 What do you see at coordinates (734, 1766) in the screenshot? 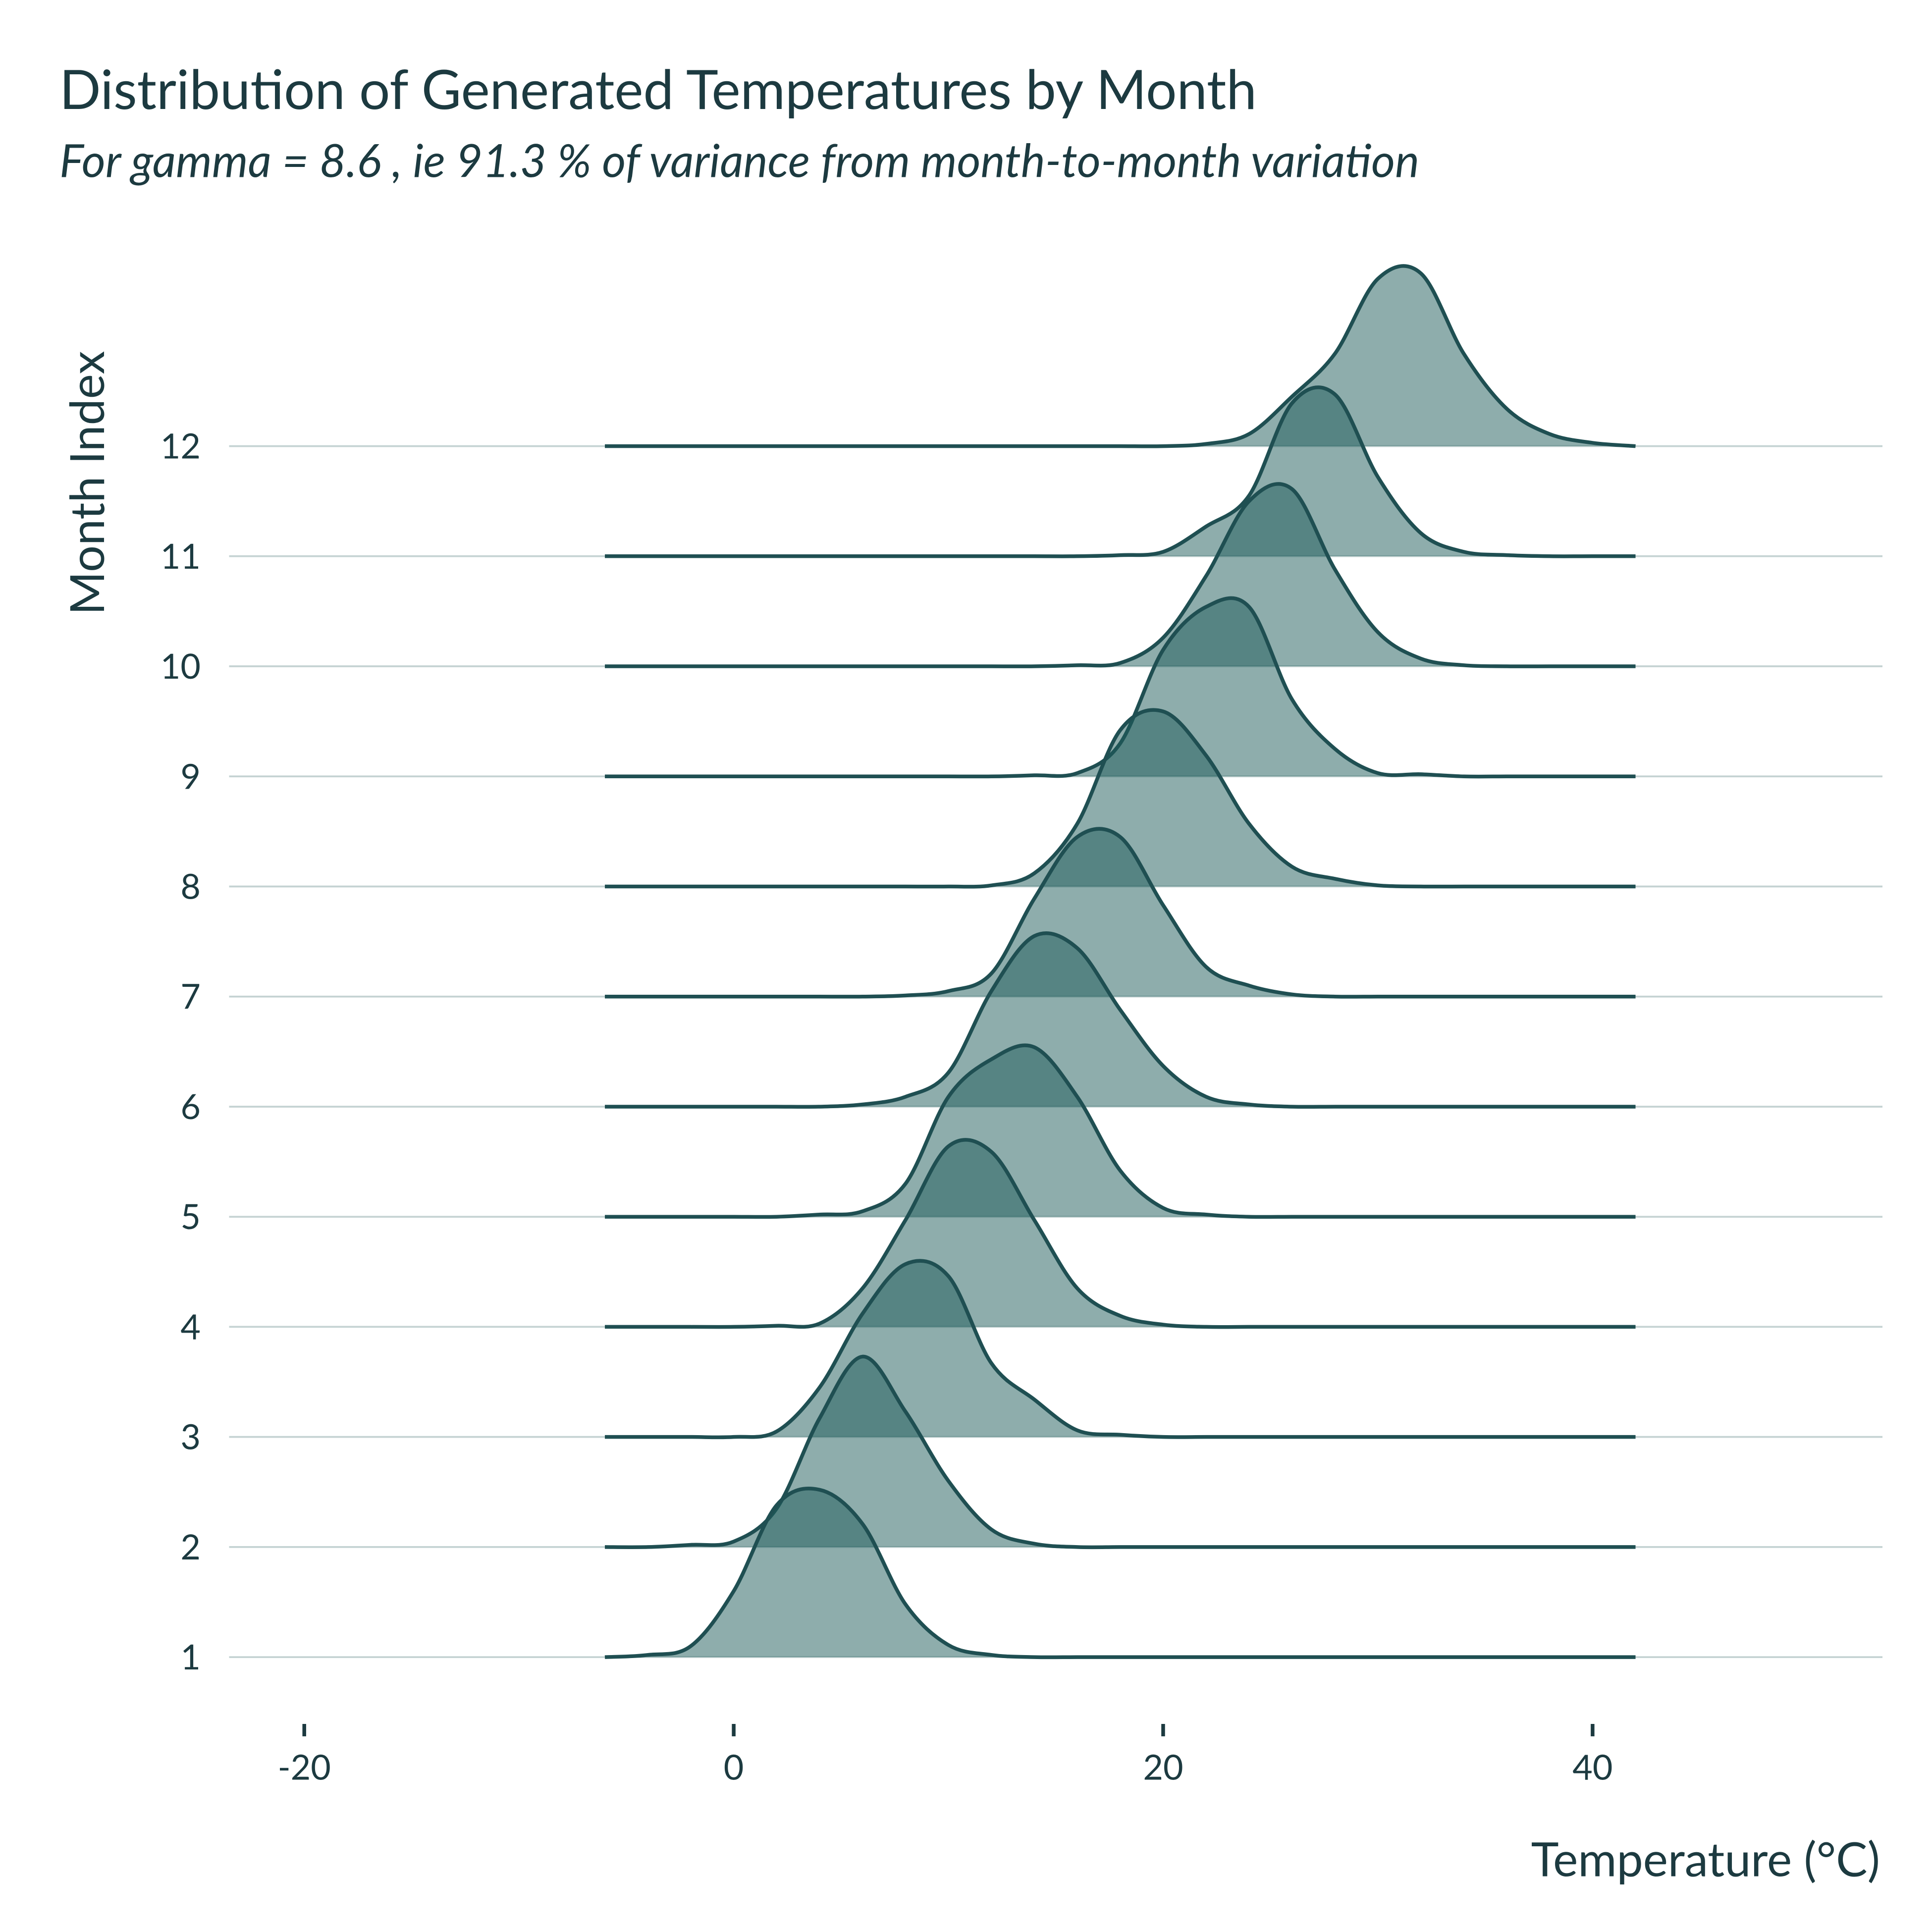
I see `x-tick-label: 0` at bounding box center [734, 1766].